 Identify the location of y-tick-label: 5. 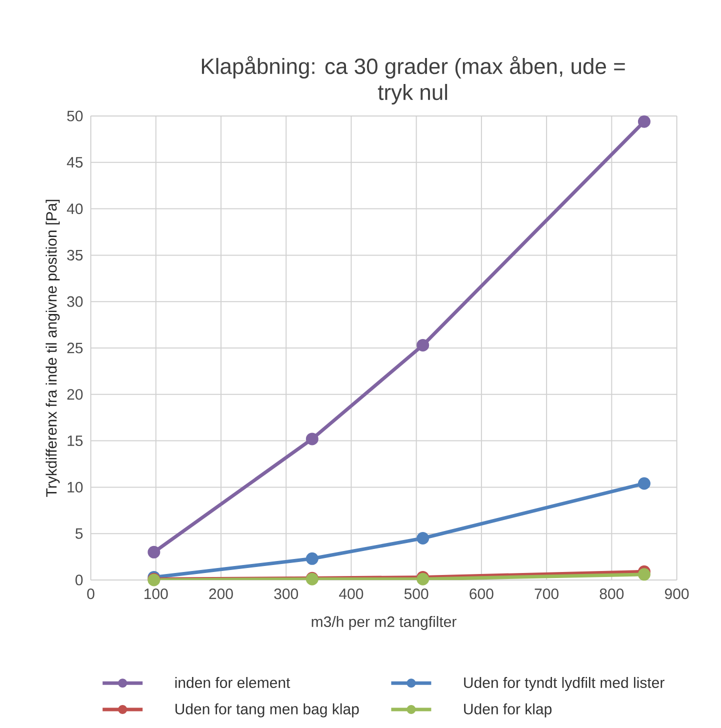
(79, 533).